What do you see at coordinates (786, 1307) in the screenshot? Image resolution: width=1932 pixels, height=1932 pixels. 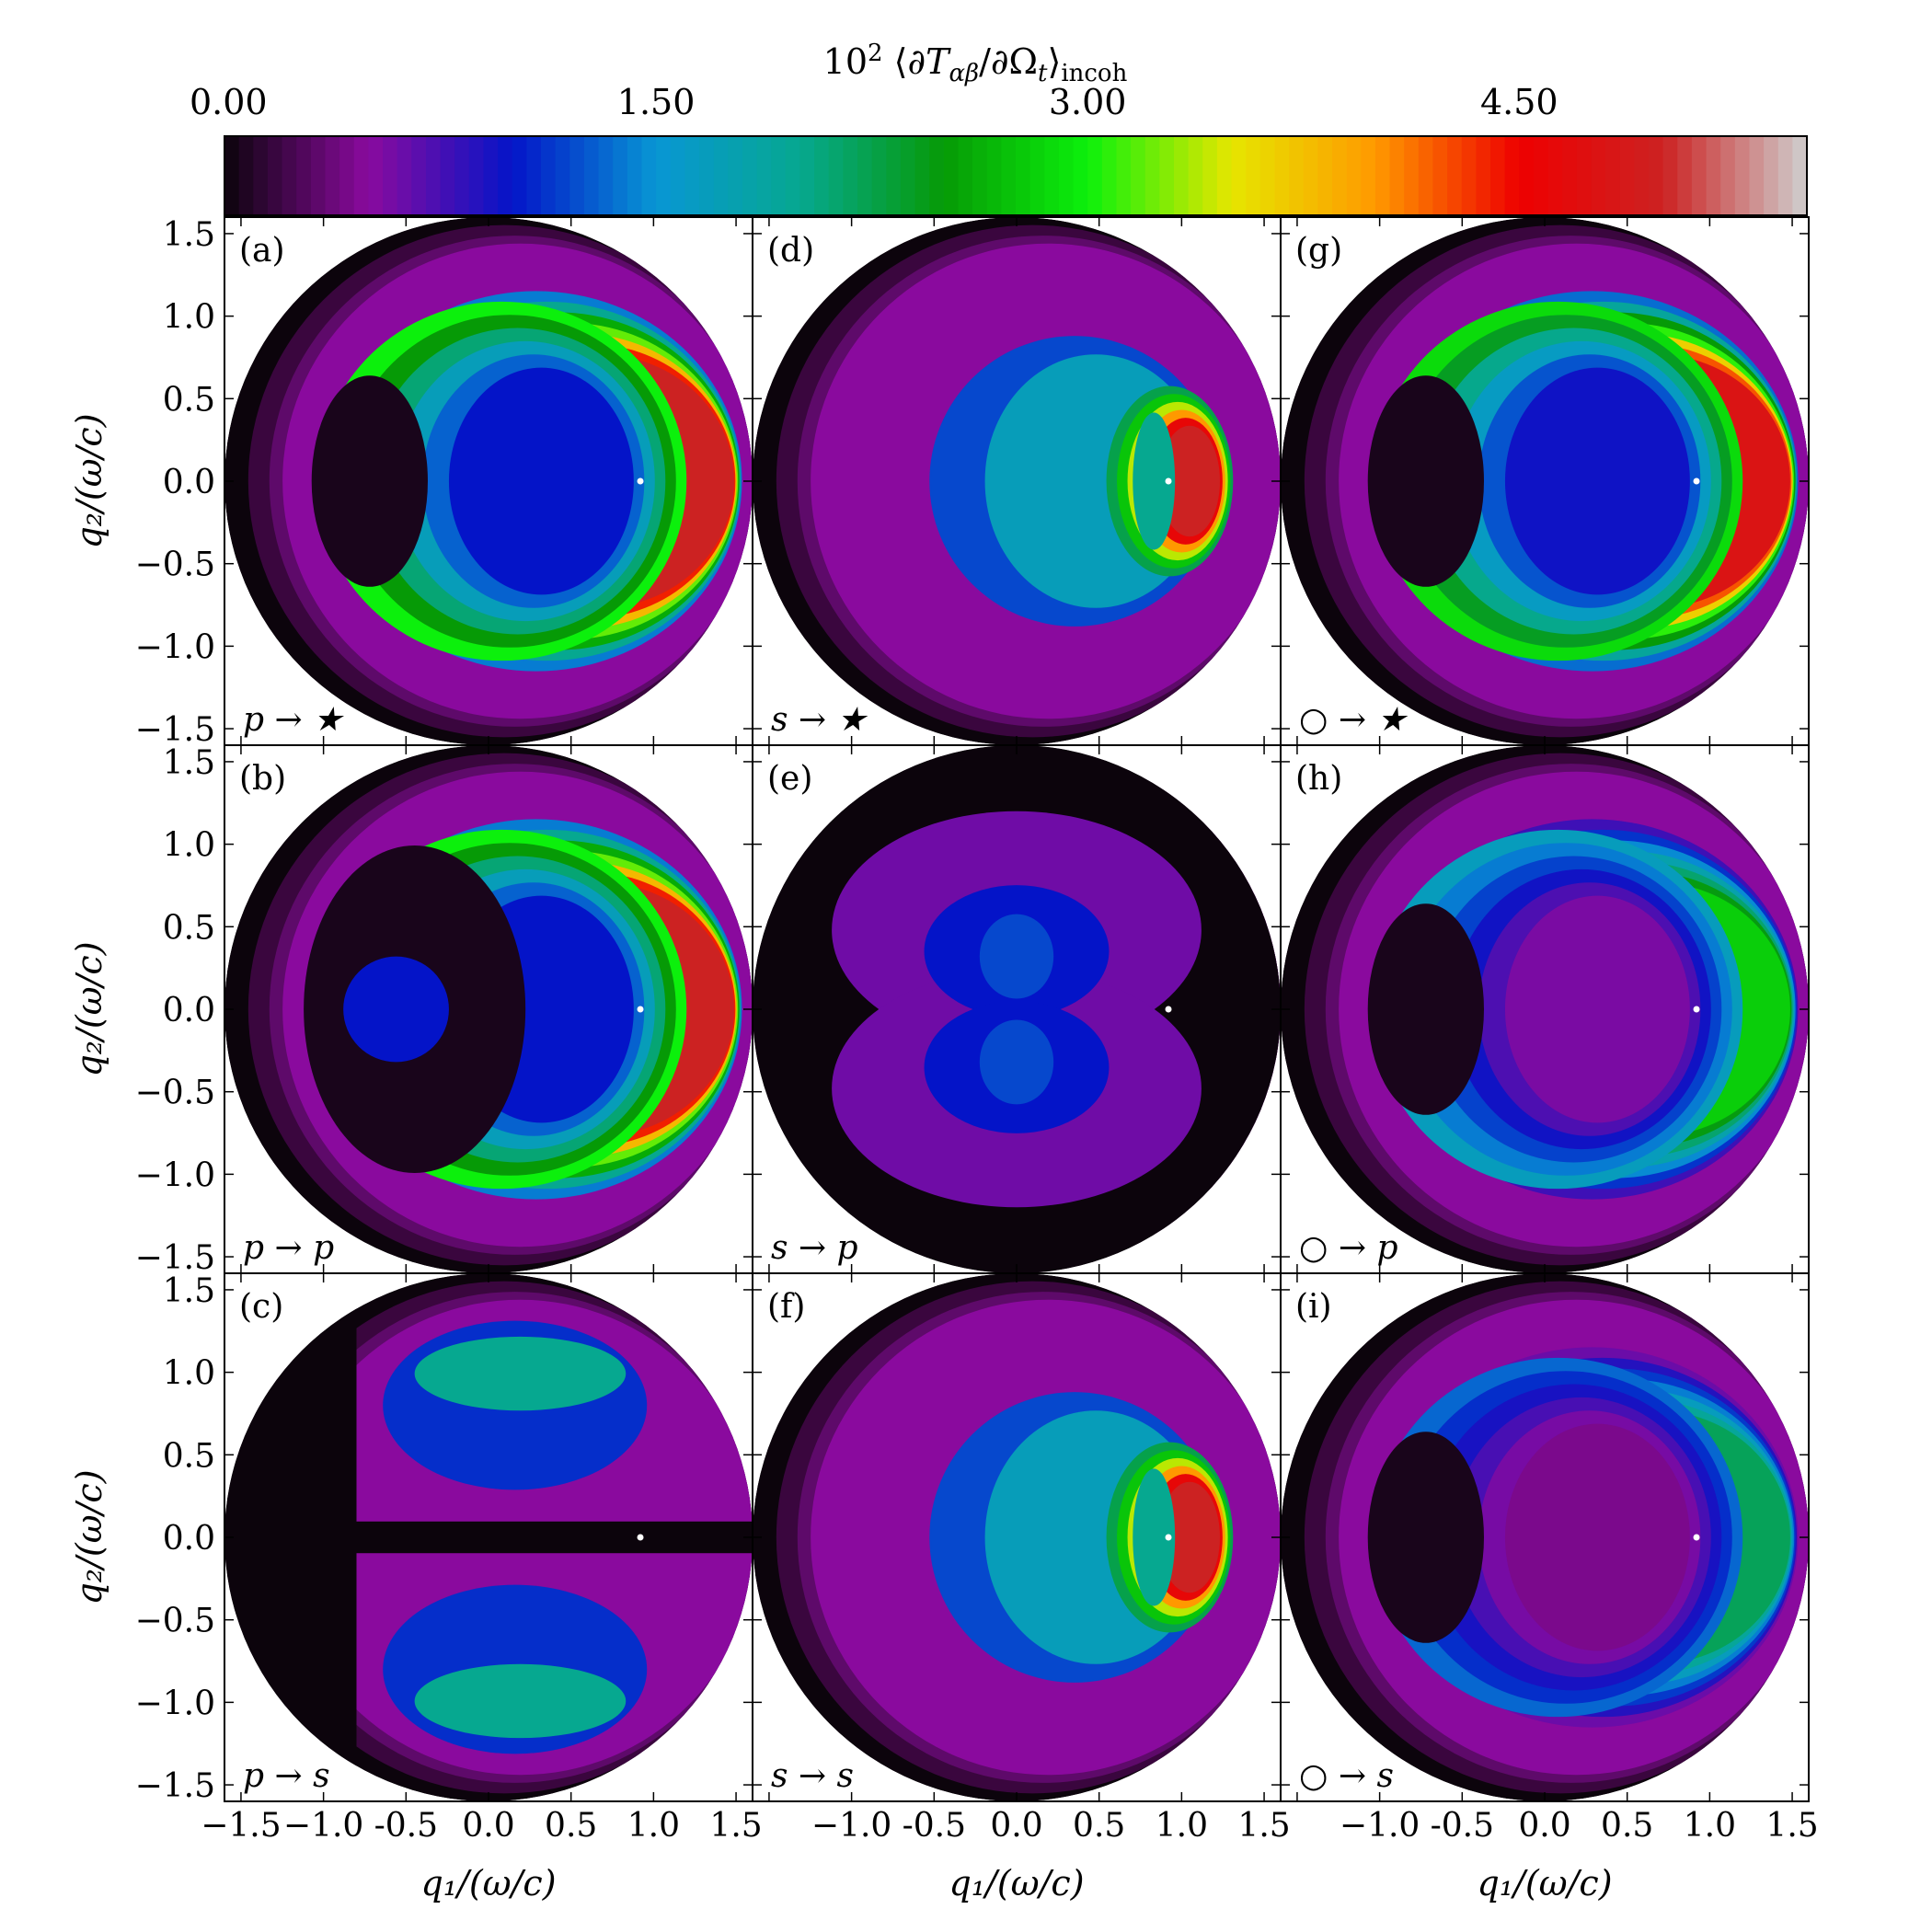 I see `panel-id-label: (f)` at bounding box center [786, 1307].